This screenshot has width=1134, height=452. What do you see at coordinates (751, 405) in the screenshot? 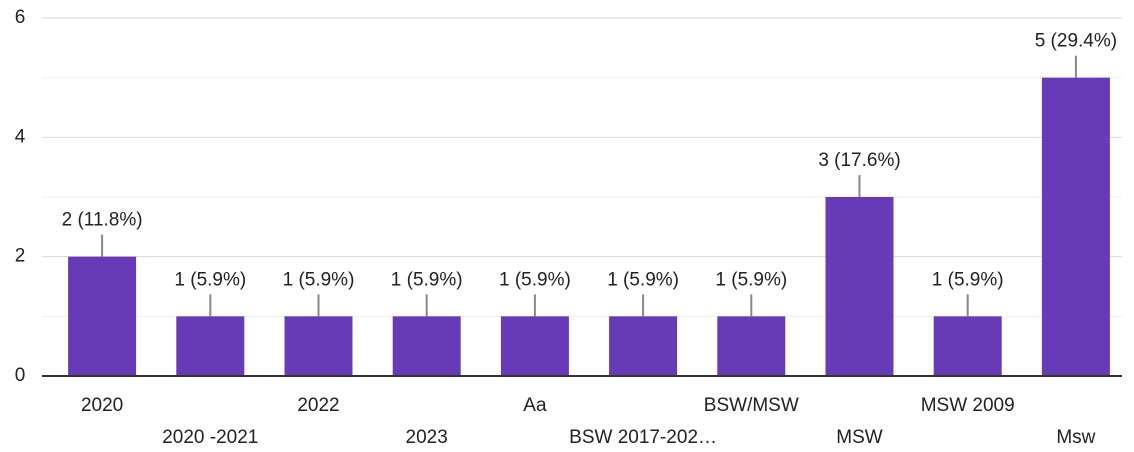
I see `x-tick-label: BSW/MSW` at bounding box center [751, 405].